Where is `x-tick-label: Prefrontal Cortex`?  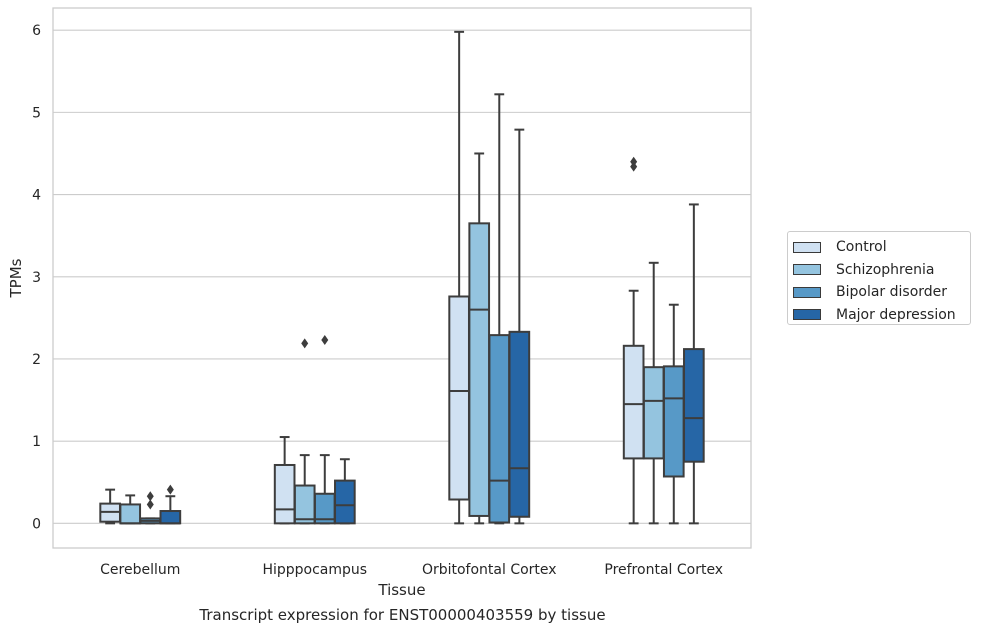 x-tick-label: Prefrontal Cortex is located at coordinates (663, 570).